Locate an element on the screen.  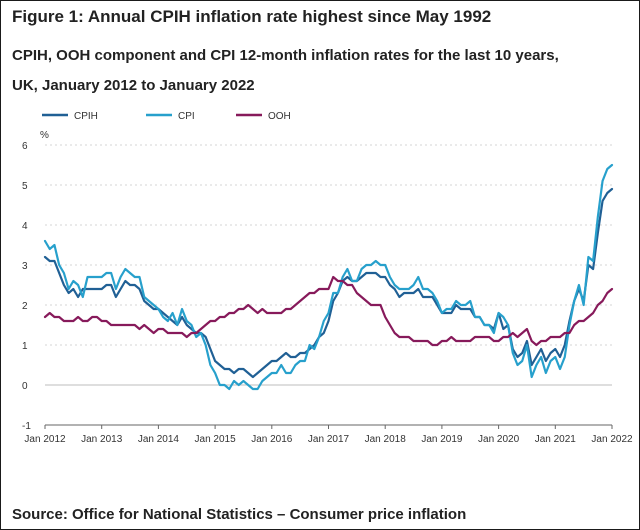
y-tick-label: 6 is located at coordinates (25, 146).